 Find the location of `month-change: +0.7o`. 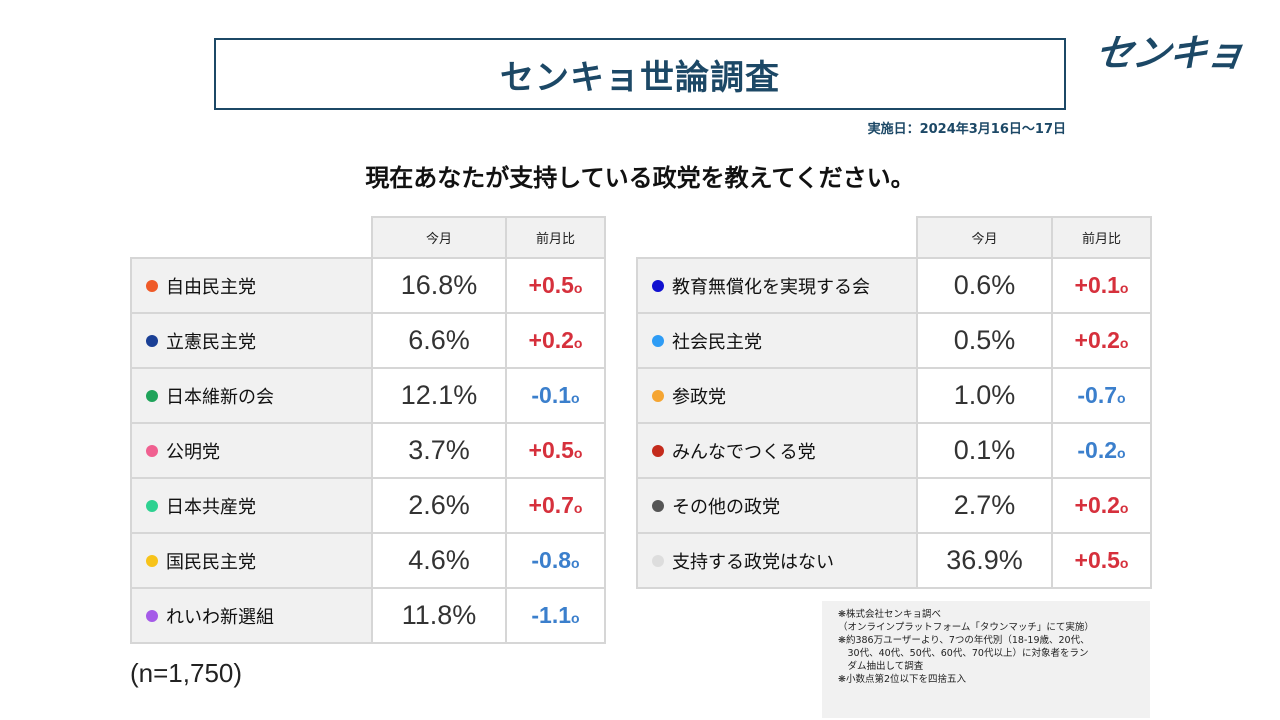

month-change: +0.7o is located at coordinates (555, 505).